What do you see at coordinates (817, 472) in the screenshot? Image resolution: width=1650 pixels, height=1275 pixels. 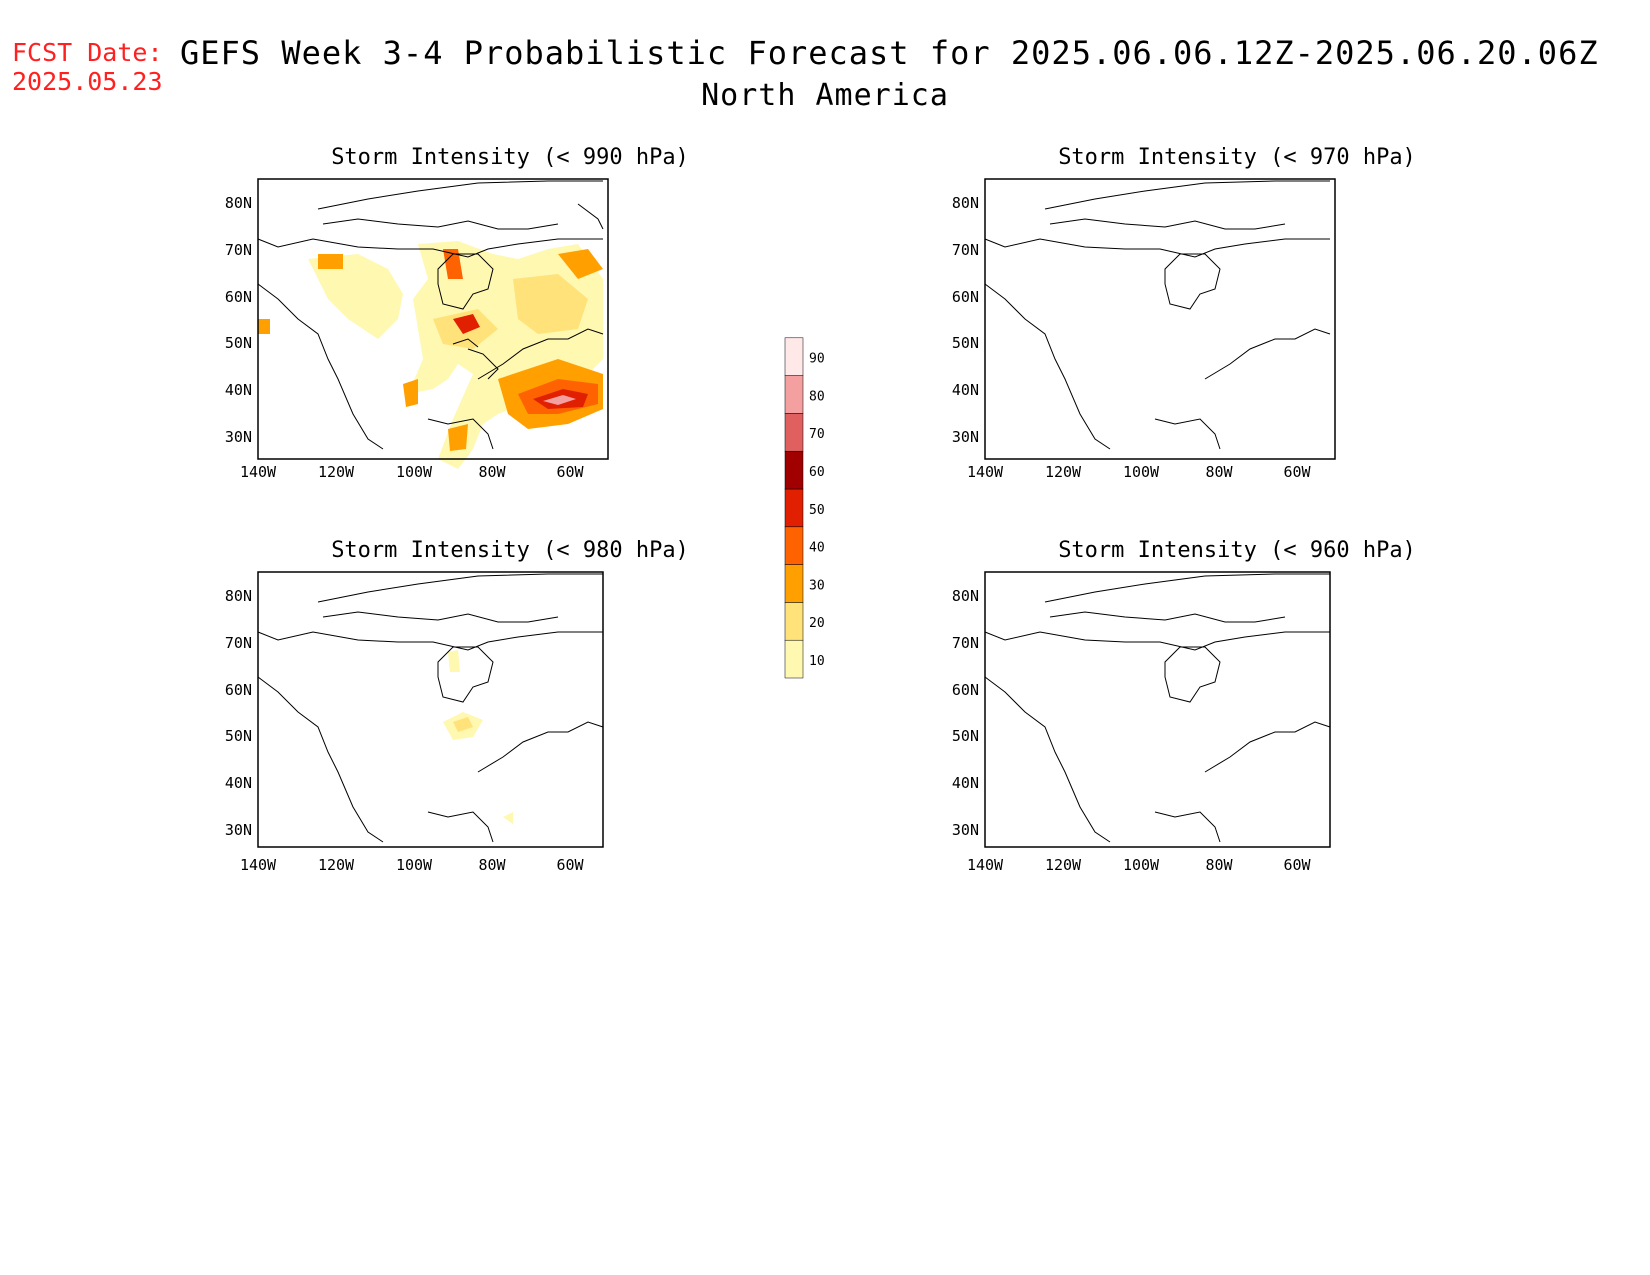 I see `colorbar-label: 60` at bounding box center [817, 472].